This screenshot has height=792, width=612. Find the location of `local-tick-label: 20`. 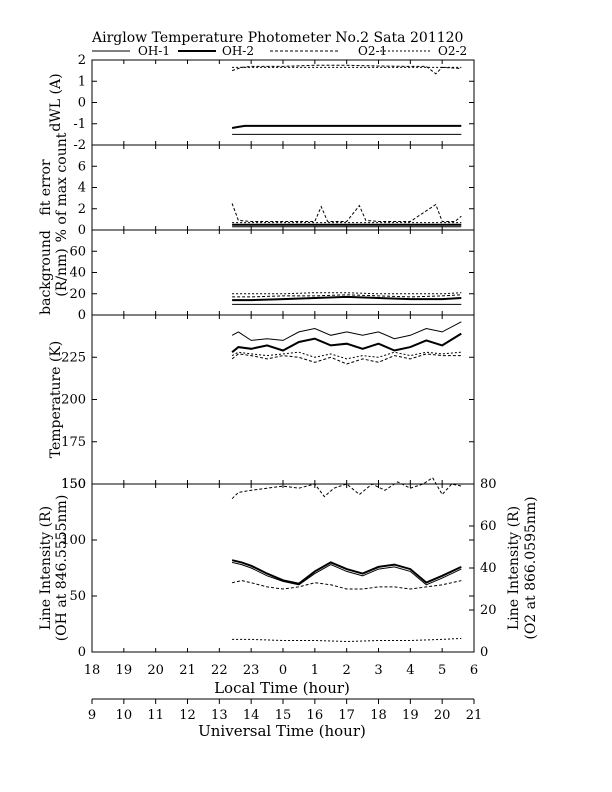

local-tick-label: 20 is located at coordinates (155, 670).